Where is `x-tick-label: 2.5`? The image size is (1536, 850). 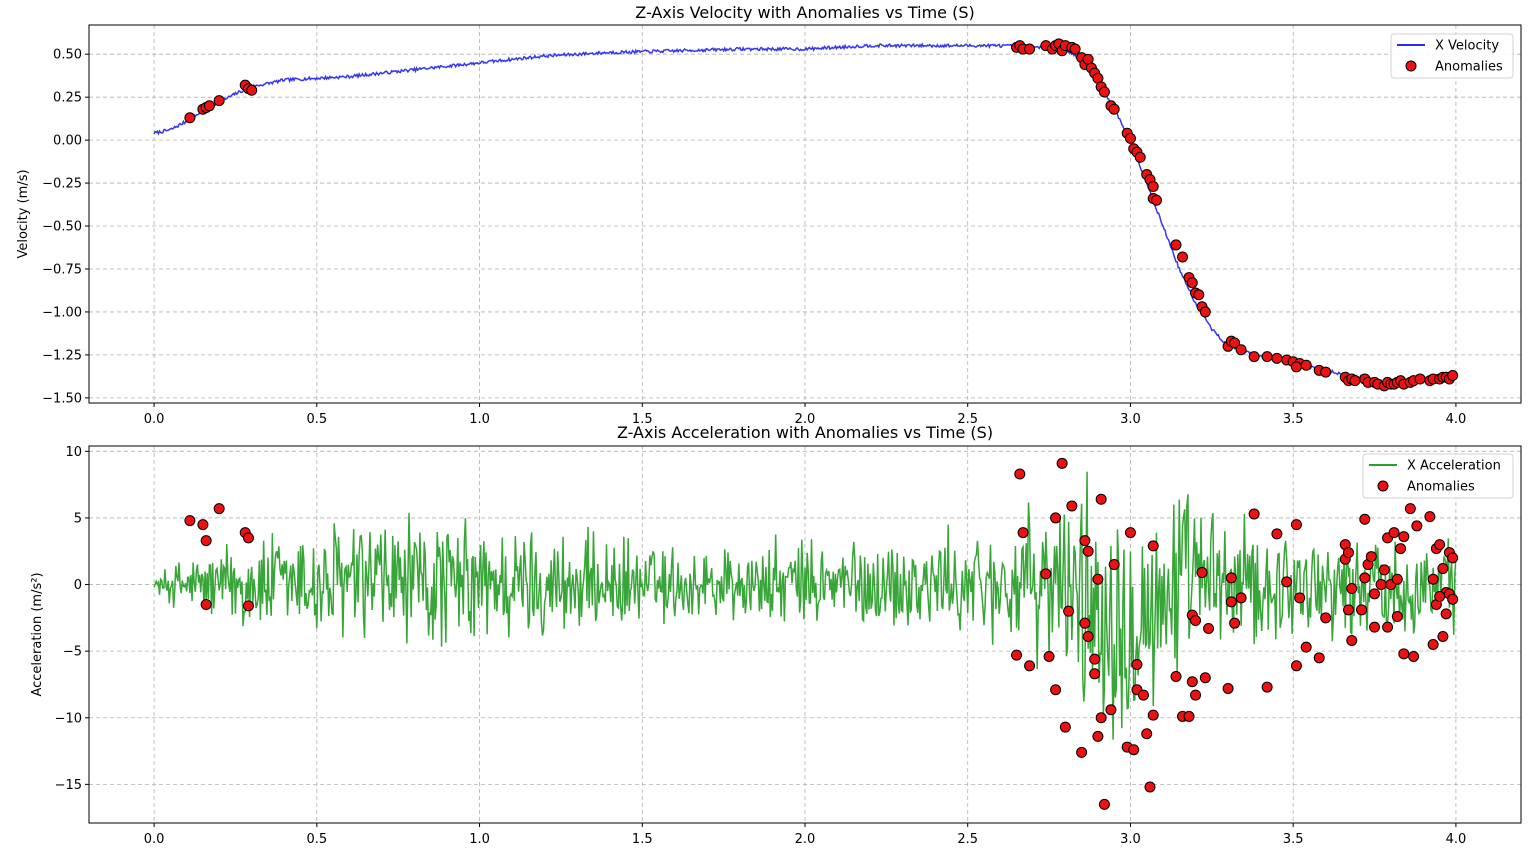 x-tick-label: 2.5 is located at coordinates (967, 839).